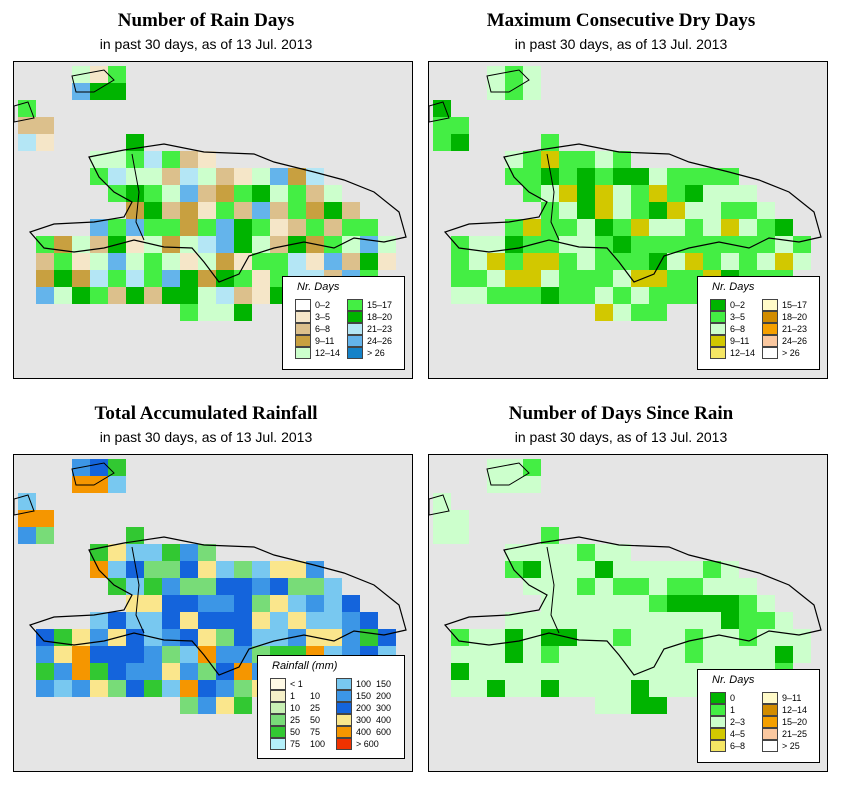 The height and width of the screenshot is (793, 853). What do you see at coordinates (295, 708) in the screenshot?
I see `legend-label: 10` at bounding box center [295, 708].